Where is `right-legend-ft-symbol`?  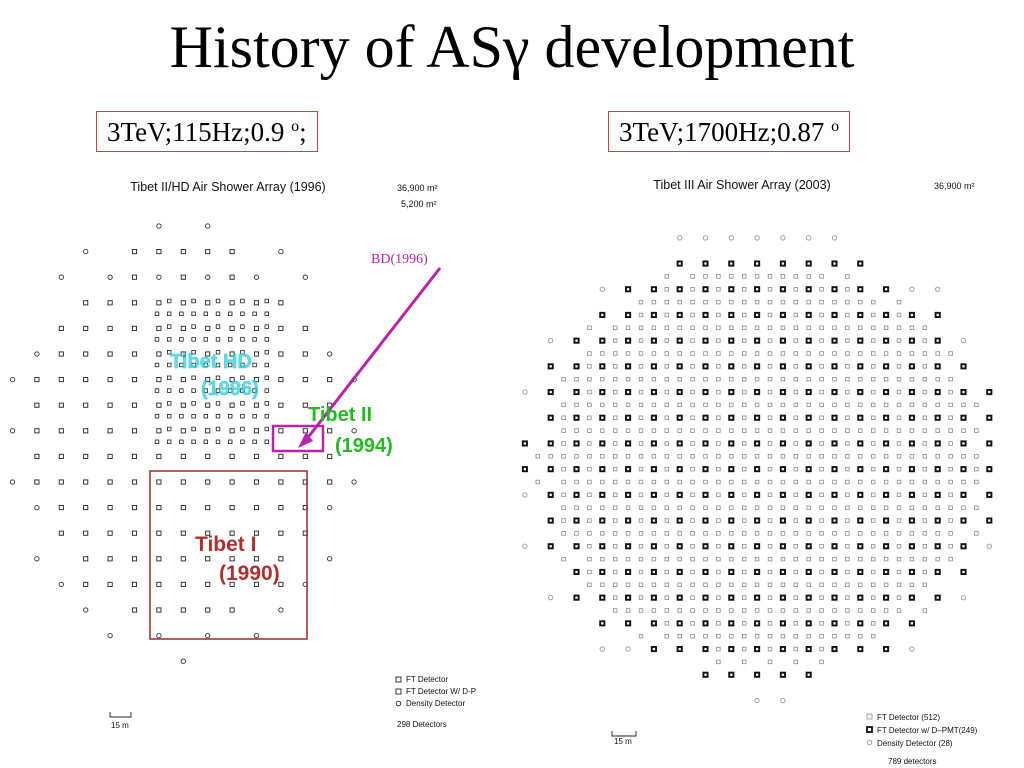 right-legend-ft-symbol is located at coordinates (869, 716).